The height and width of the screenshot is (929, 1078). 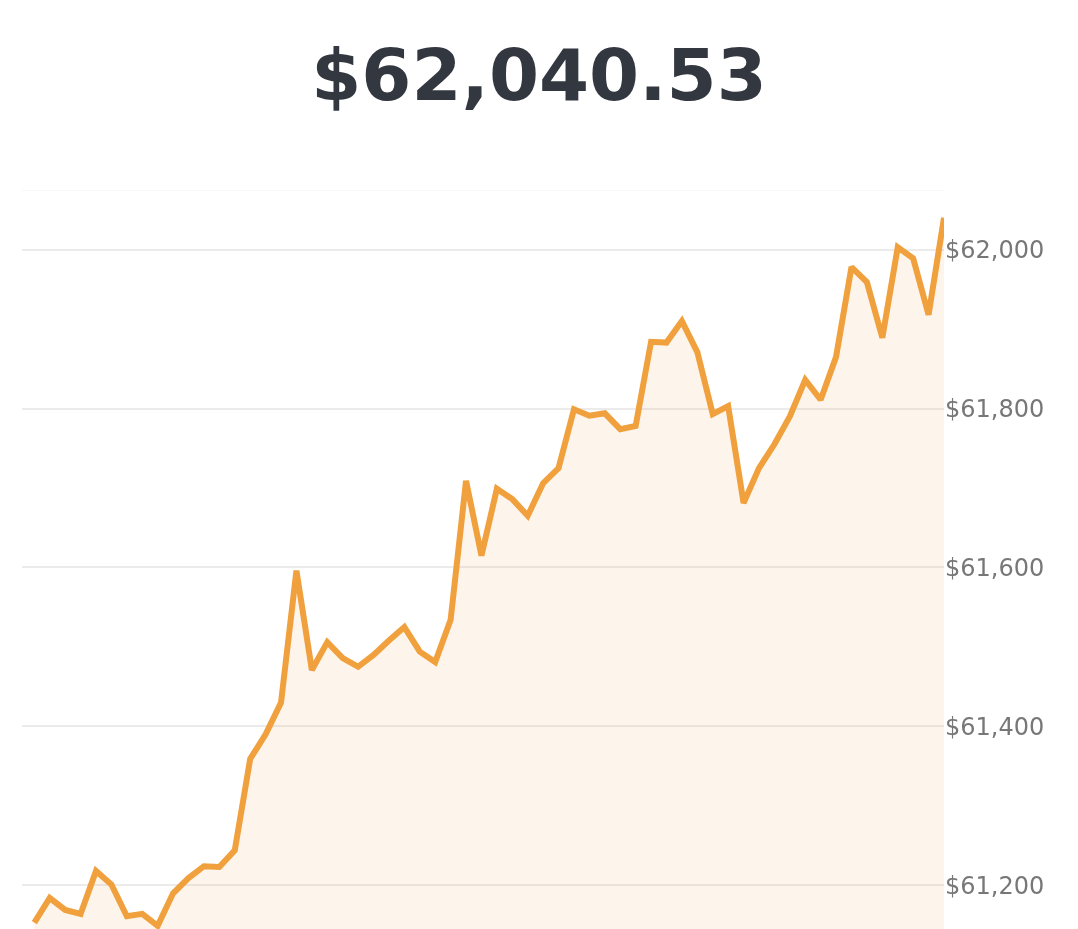 What do you see at coordinates (995, 885) in the screenshot?
I see `y-tick-label: $61,200` at bounding box center [995, 885].